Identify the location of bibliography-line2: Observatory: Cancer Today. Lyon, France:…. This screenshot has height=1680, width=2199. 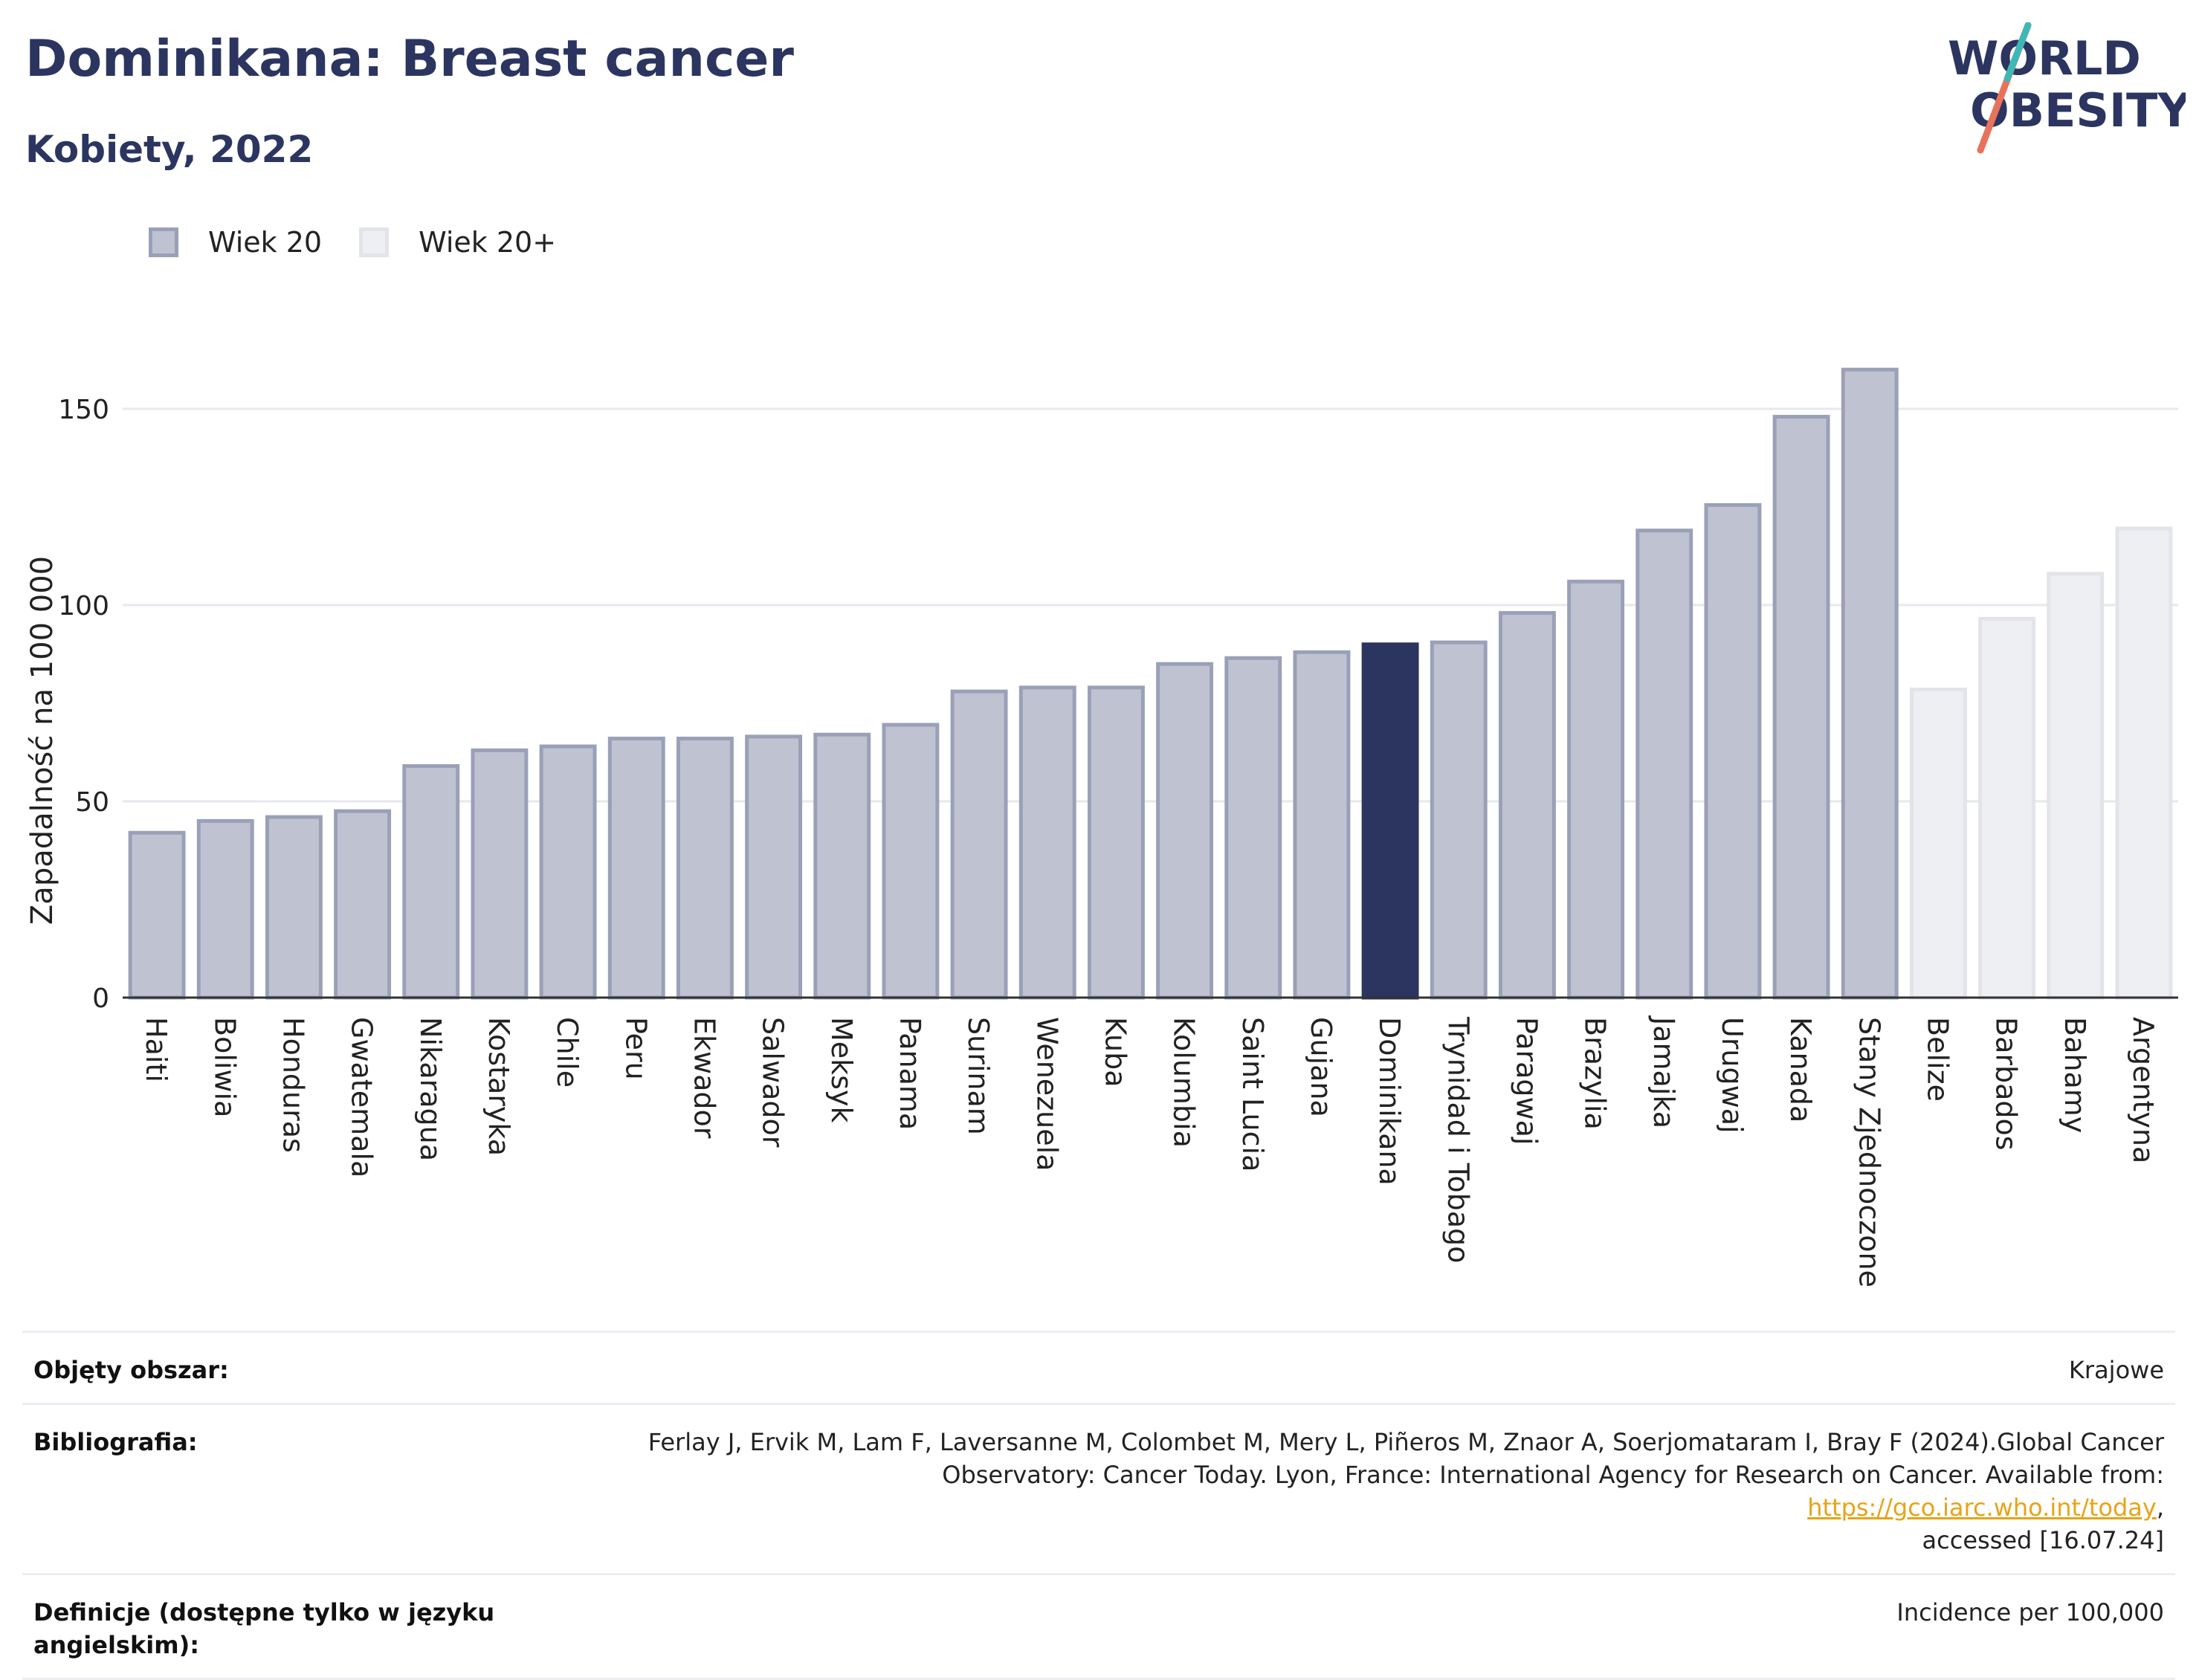
(1383, 1491).